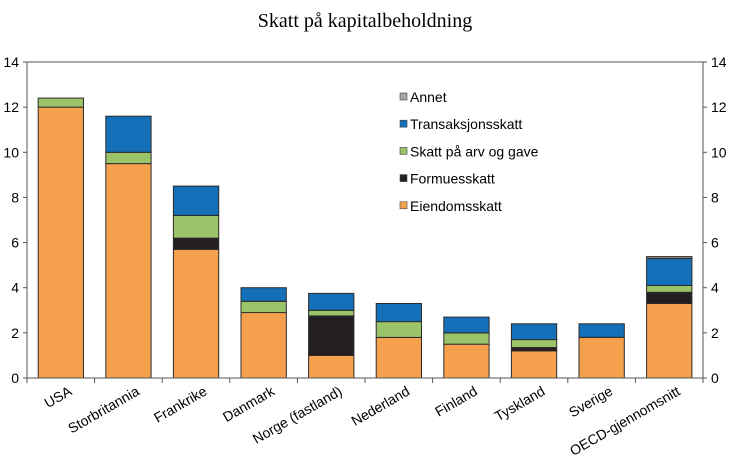 This screenshot has height=474, width=730. I want to click on x-tick-label: Frankrike, so click(180, 404).